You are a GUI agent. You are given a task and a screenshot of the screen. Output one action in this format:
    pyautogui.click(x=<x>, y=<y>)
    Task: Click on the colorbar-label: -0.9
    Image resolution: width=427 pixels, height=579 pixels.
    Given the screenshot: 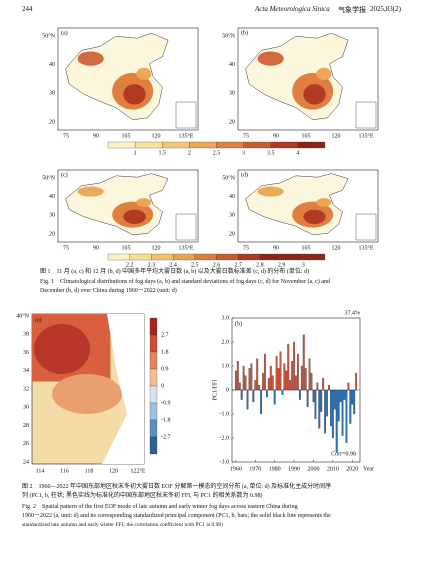 What is the action you would take?
    pyautogui.click(x=166, y=403)
    